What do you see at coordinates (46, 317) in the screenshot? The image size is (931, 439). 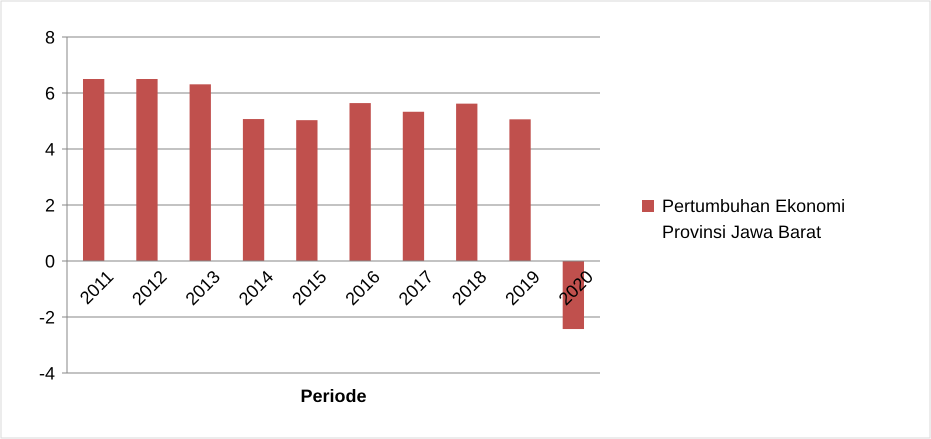 I see `y-tick-label: -2` at bounding box center [46, 317].